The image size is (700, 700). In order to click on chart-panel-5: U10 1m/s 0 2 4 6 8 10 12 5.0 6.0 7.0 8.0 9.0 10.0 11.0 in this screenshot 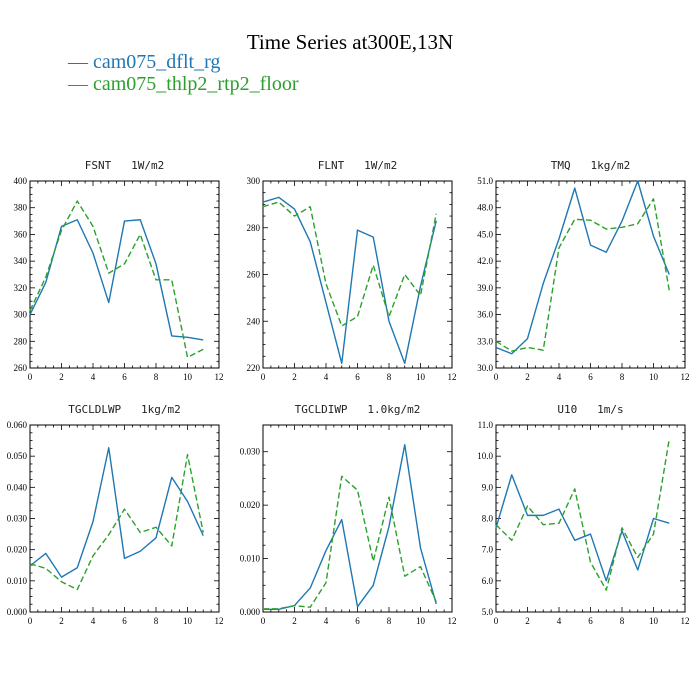, I will do `click(583, 514)`.